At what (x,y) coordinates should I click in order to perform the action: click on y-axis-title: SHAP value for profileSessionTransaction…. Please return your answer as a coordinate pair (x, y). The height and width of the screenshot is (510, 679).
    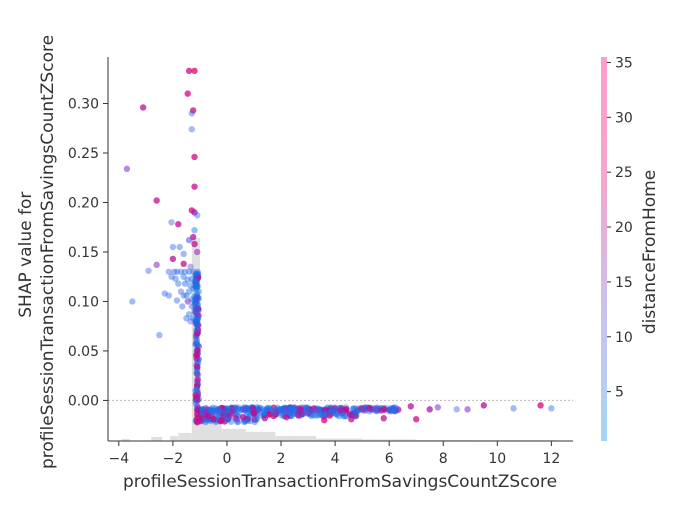
    Looking at the image, I should click on (37, 252).